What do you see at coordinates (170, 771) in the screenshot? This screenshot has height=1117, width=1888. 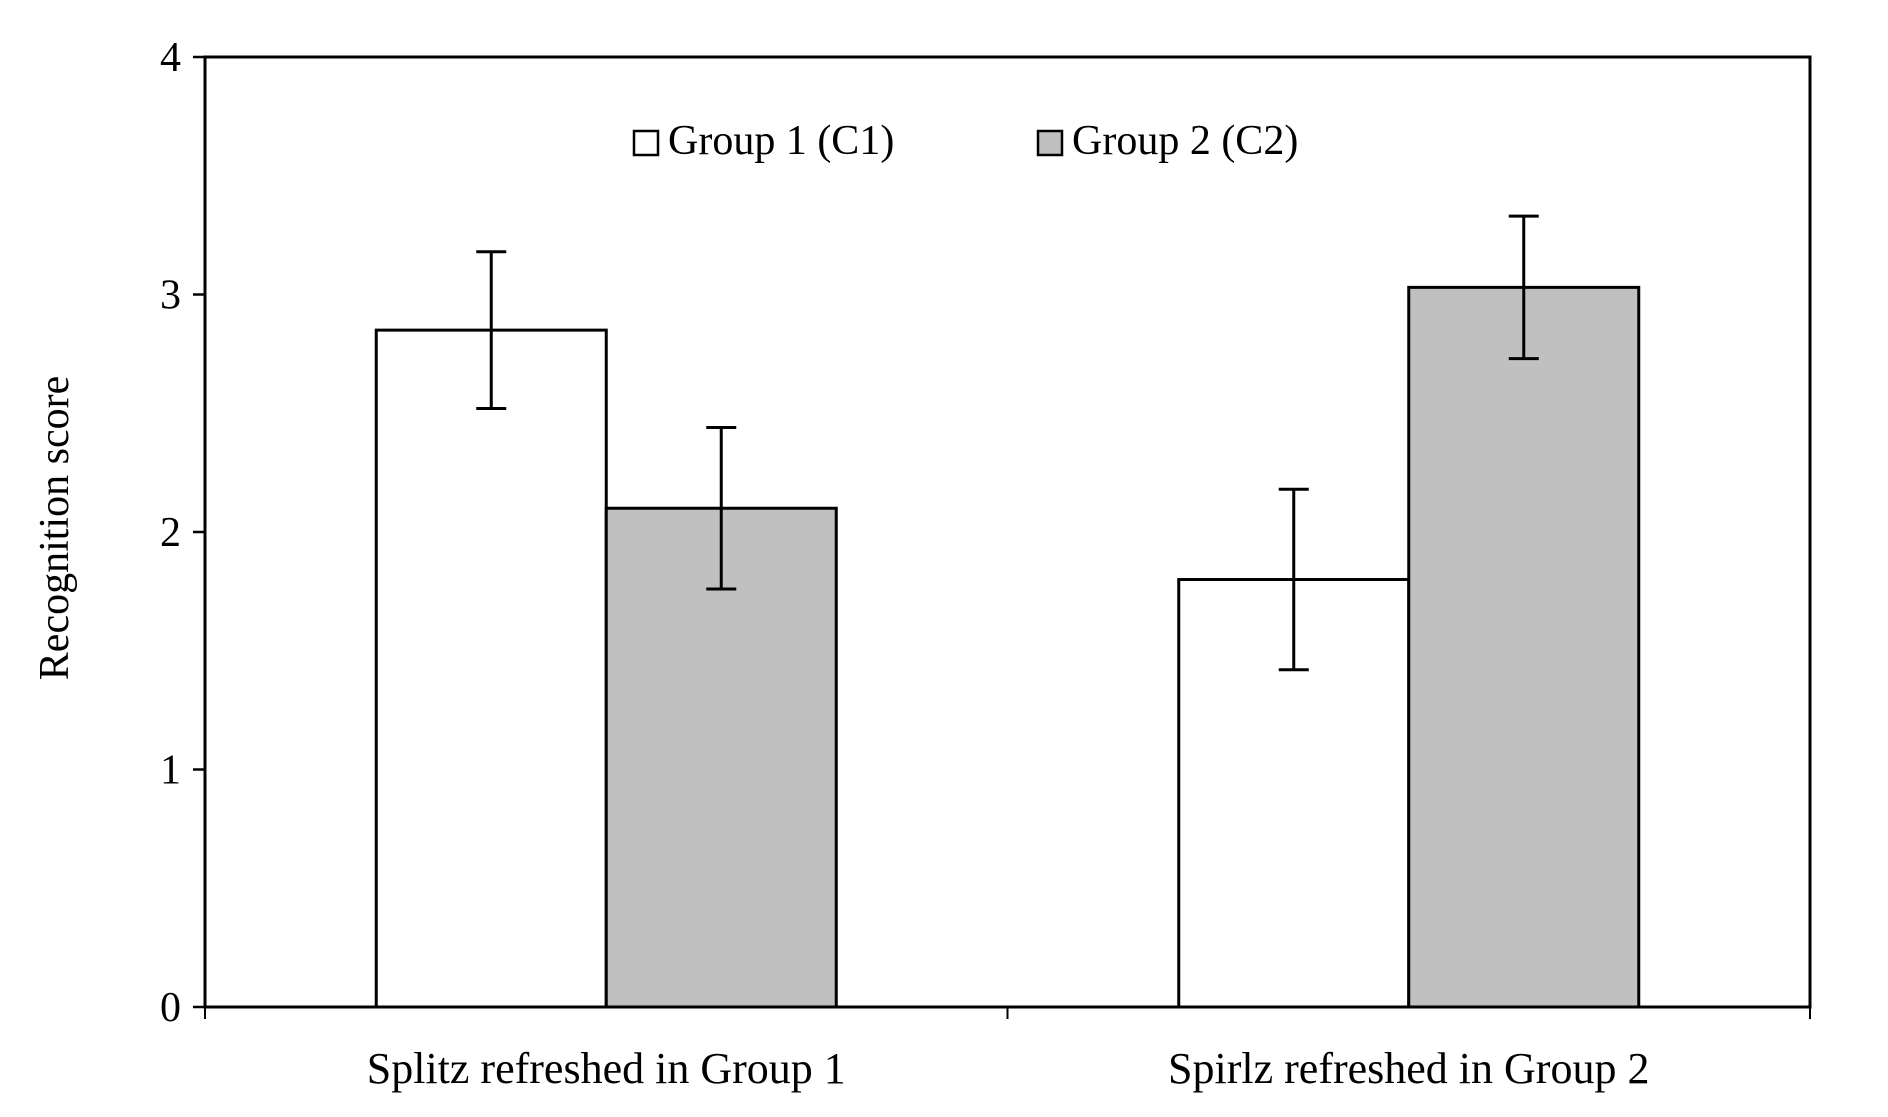 I see `y-tick-label-1: 1` at bounding box center [170, 771].